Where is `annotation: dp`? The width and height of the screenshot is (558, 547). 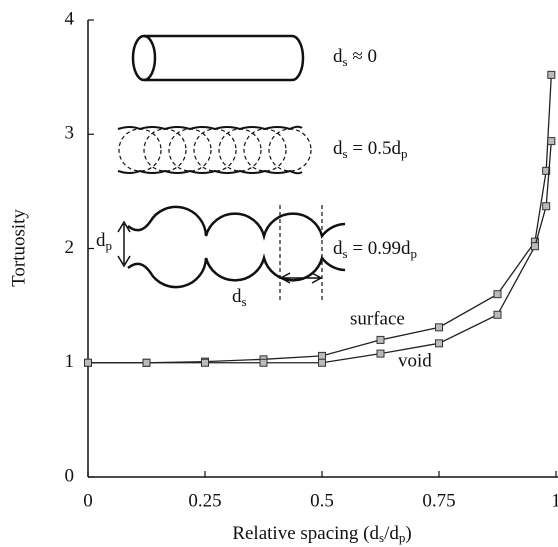 annotation: dp is located at coordinates (104, 241).